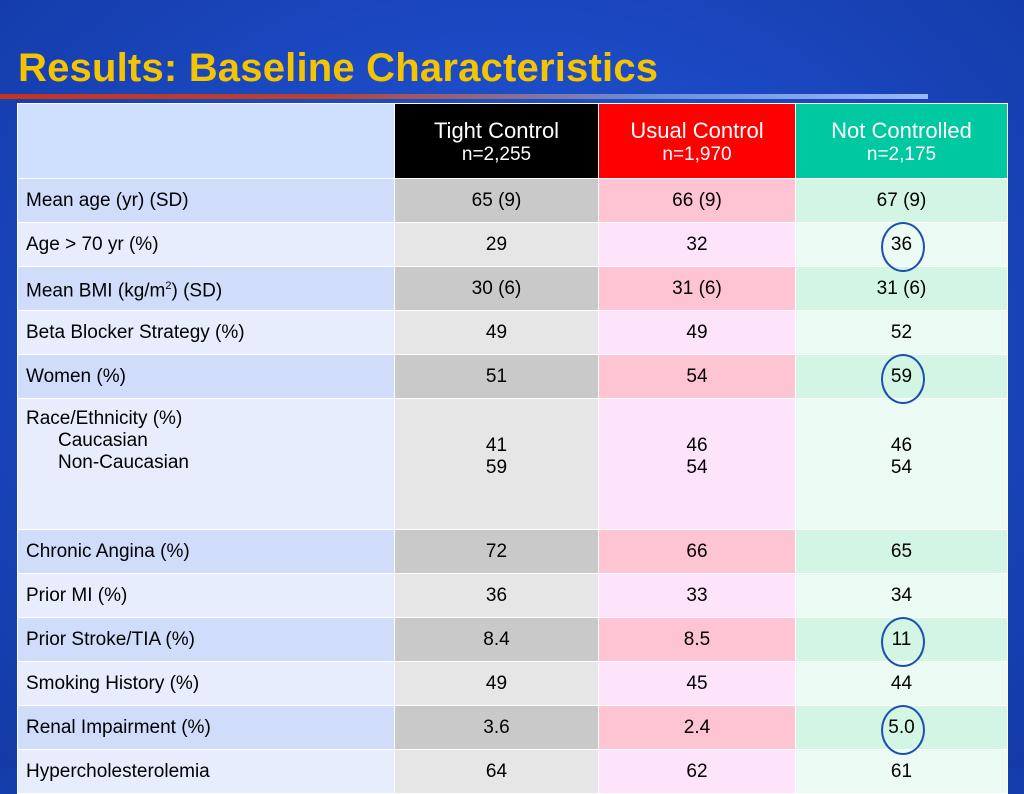  What do you see at coordinates (901, 551) in the screenshot?
I see `not-controlled-value: 65` at bounding box center [901, 551].